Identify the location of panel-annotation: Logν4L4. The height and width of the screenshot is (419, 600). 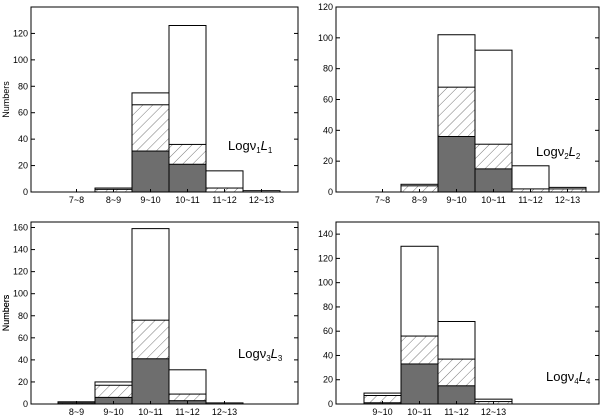
(568, 377).